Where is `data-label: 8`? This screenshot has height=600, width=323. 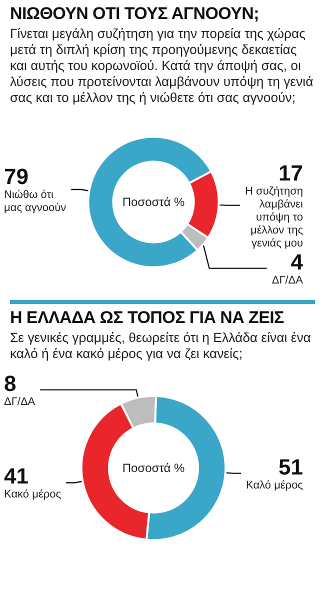
data-label: 8 is located at coordinates (10, 383).